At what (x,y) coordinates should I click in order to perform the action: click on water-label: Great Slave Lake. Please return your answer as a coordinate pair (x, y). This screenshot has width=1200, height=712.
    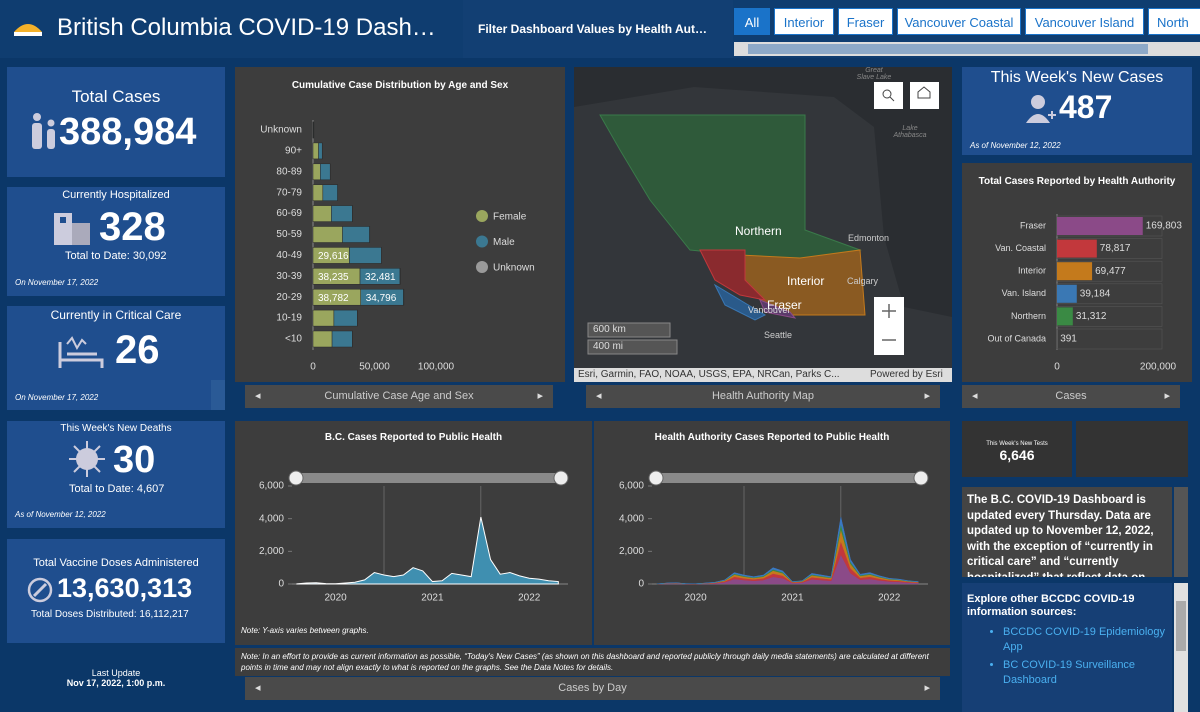
    Looking at the image, I should click on (874, 74).